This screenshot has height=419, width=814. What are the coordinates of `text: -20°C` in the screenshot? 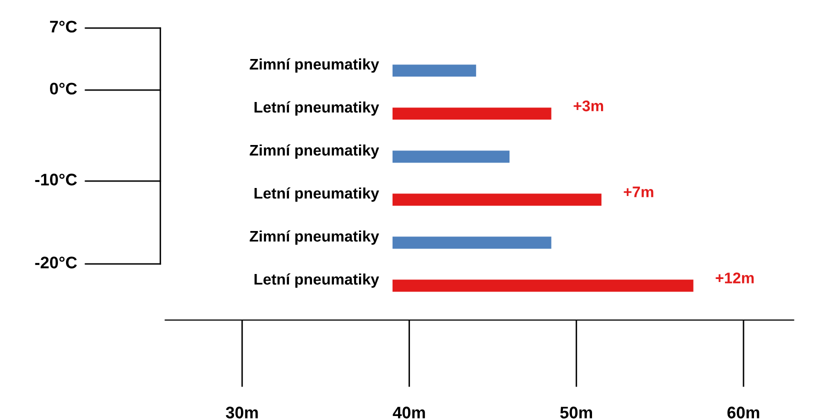 It's located at (56, 262).